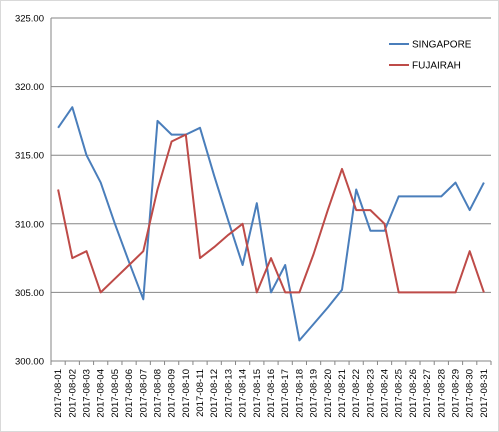  I want to click on y-tick-label: 315.00, so click(29, 156).